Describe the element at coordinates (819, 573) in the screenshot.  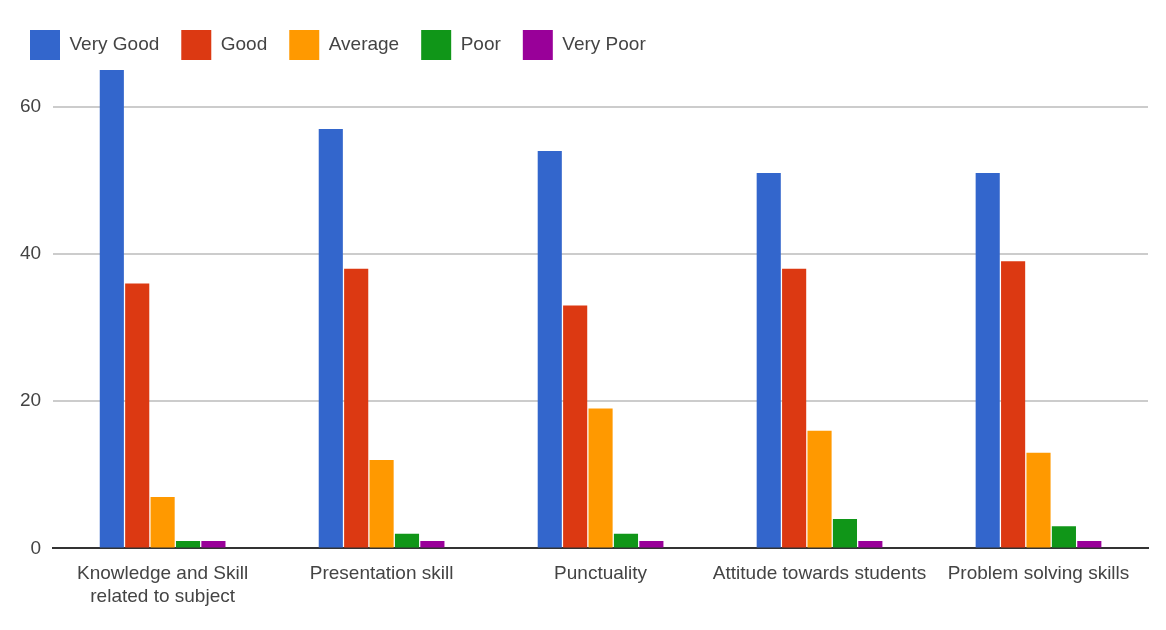
I see `x-tick-label: Attitude towards students` at that location.